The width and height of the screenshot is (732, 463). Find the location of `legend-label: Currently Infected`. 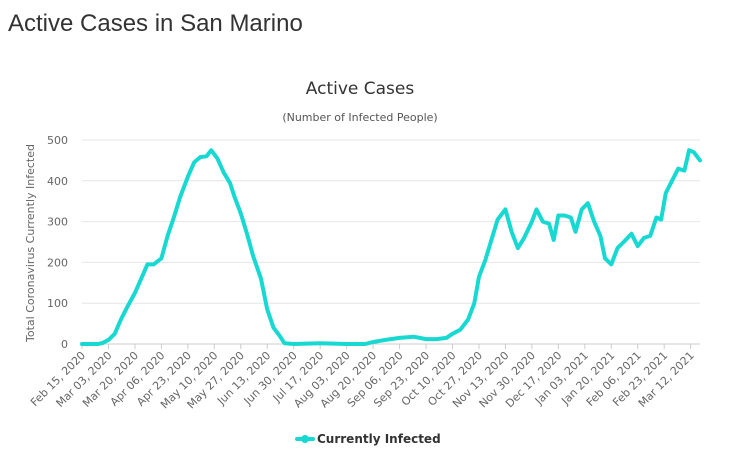

legend-label: Currently Infected is located at coordinates (379, 439).